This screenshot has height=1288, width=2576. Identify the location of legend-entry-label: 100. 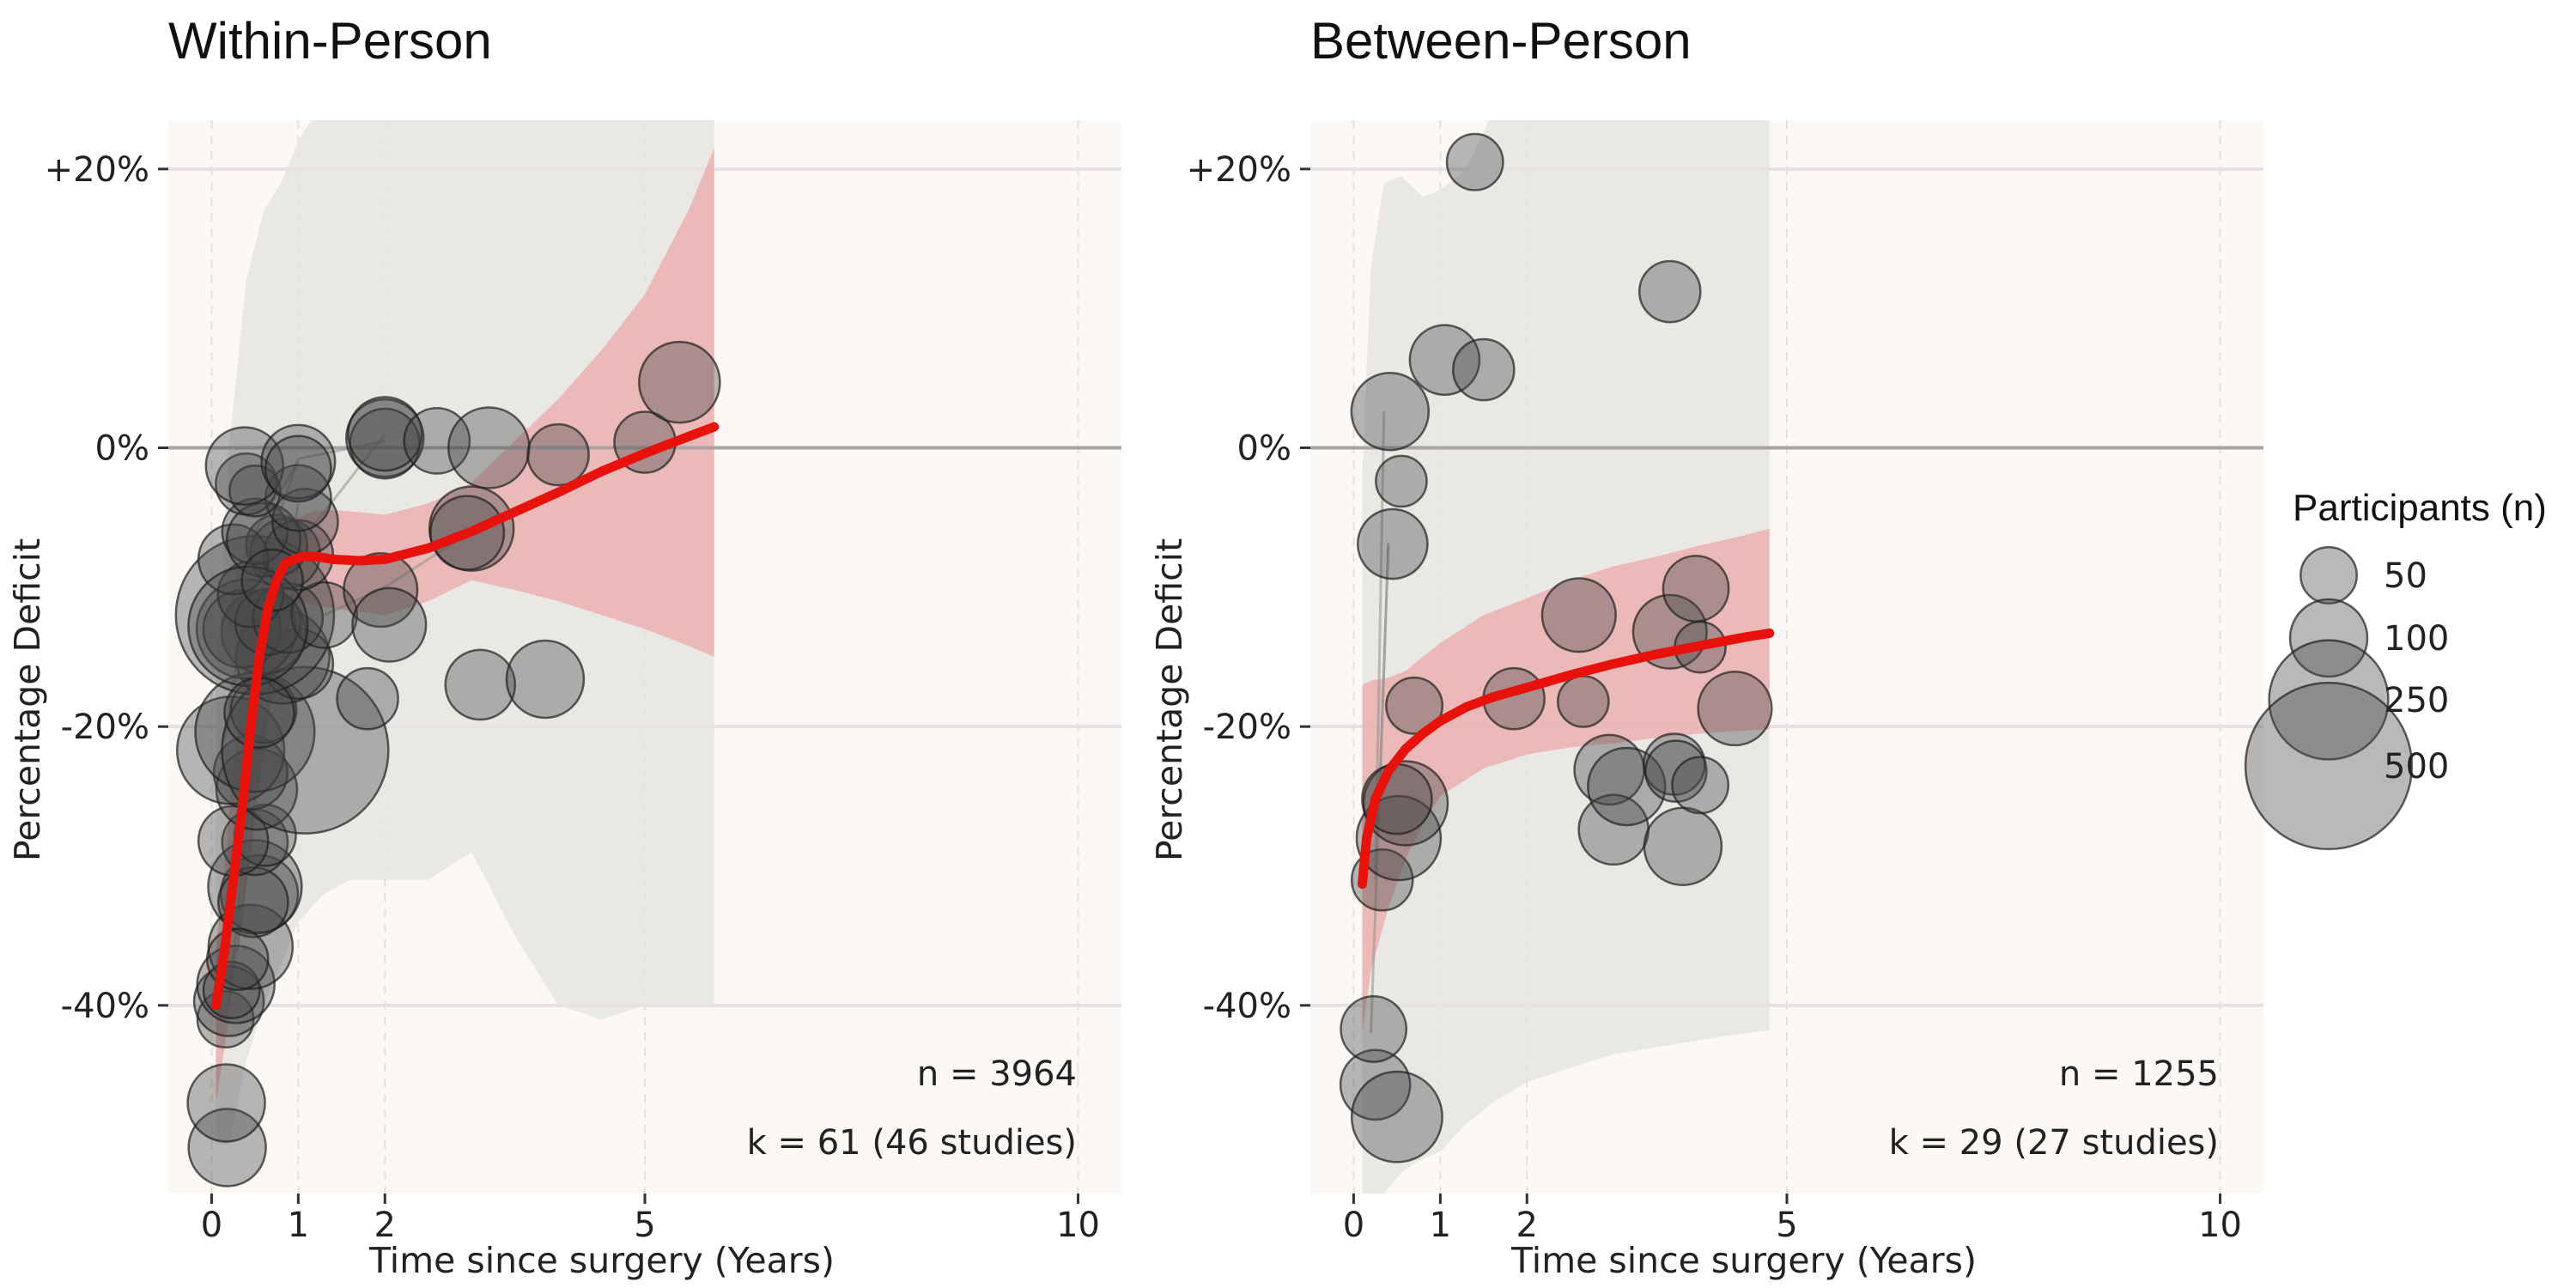
(2416, 639).